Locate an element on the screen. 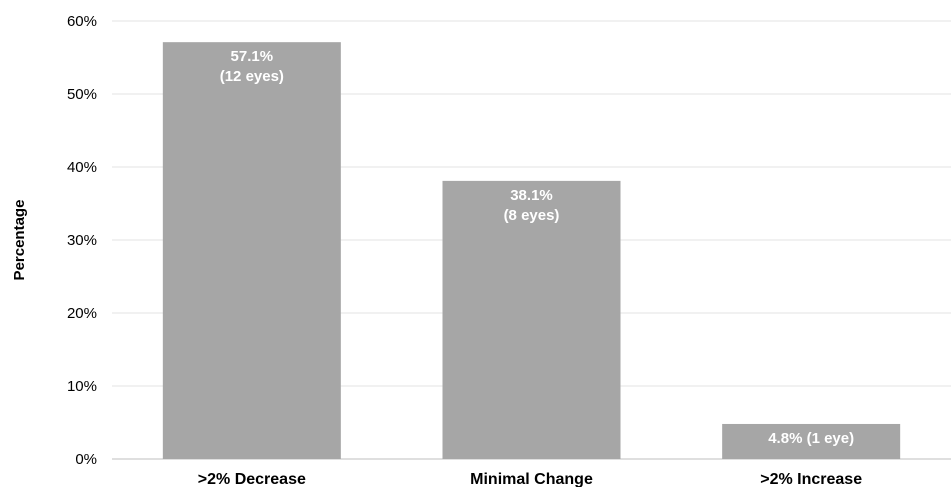 This screenshot has height=487, width=951. x-axis-ticks: >2% Decrease Minimal Change >2% Increase is located at coordinates (530, 479).